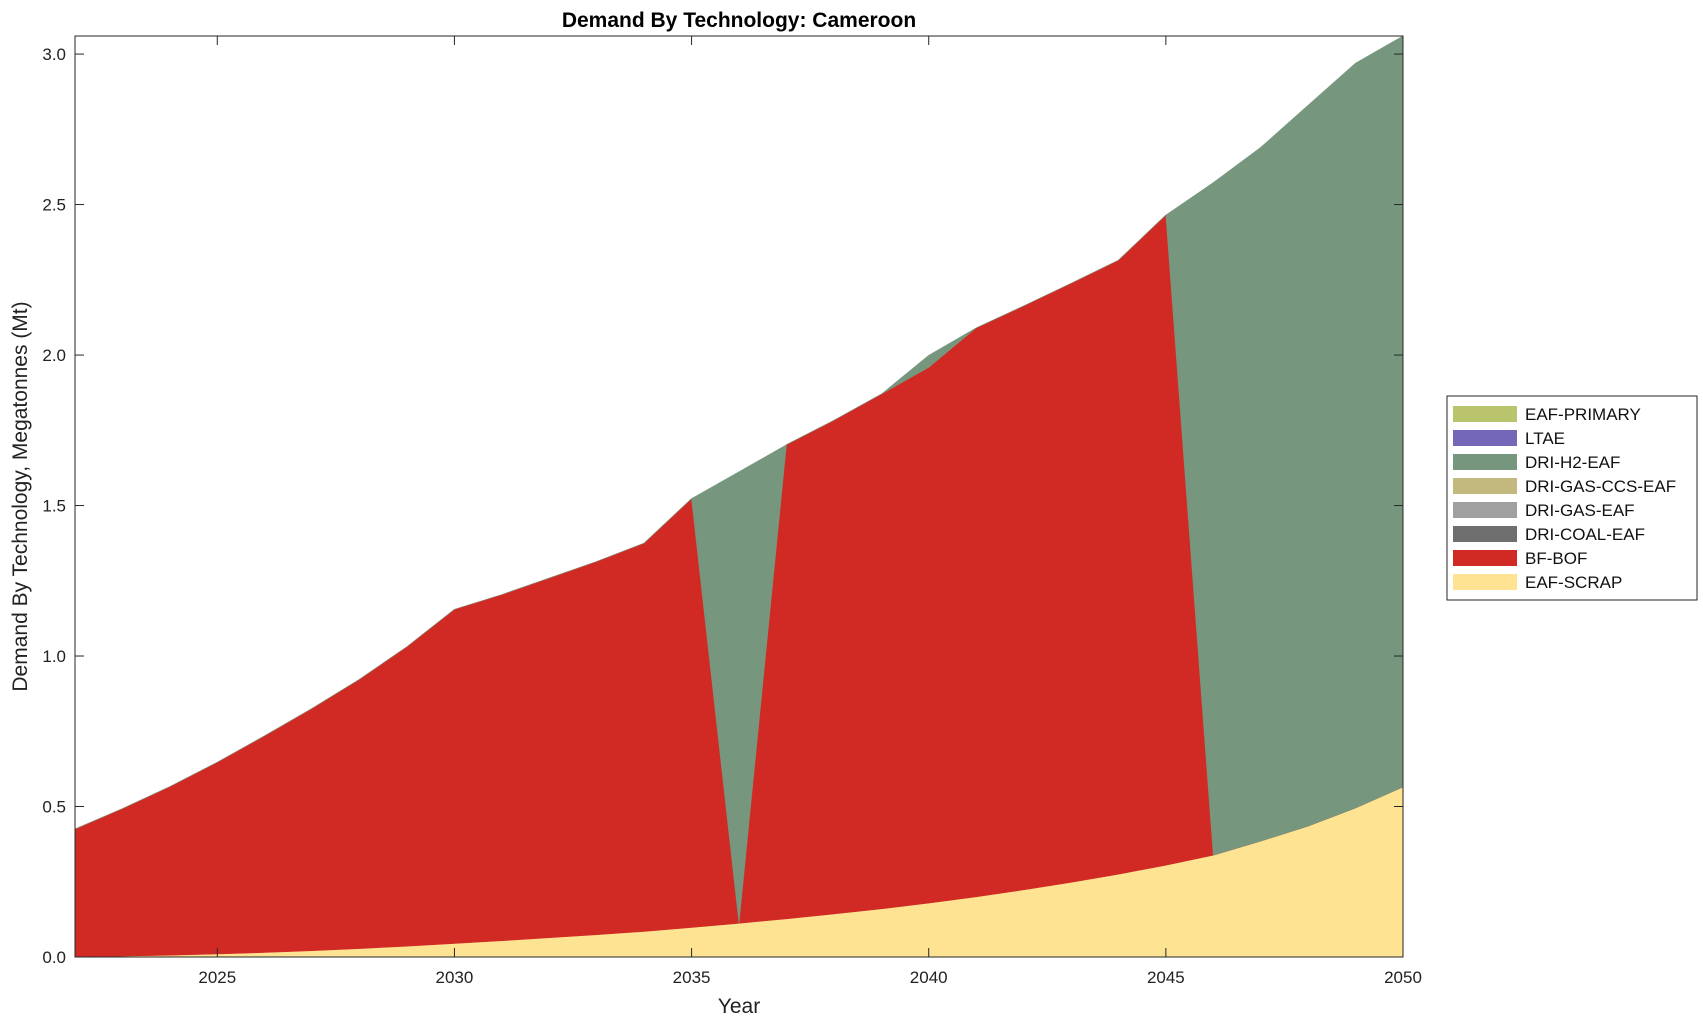 Image resolution: width=1703 pixels, height=1021 pixels. What do you see at coordinates (54, 54) in the screenshot?
I see `y-tick-label: 3.0` at bounding box center [54, 54].